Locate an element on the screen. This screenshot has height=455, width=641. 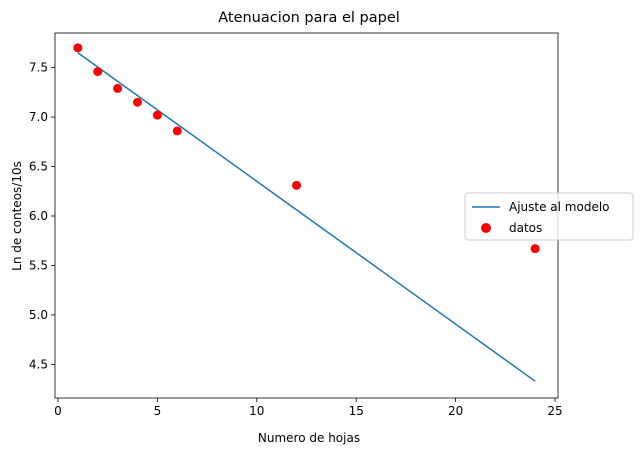
x-tick-label: 5 is located at coordinates (158, 411).